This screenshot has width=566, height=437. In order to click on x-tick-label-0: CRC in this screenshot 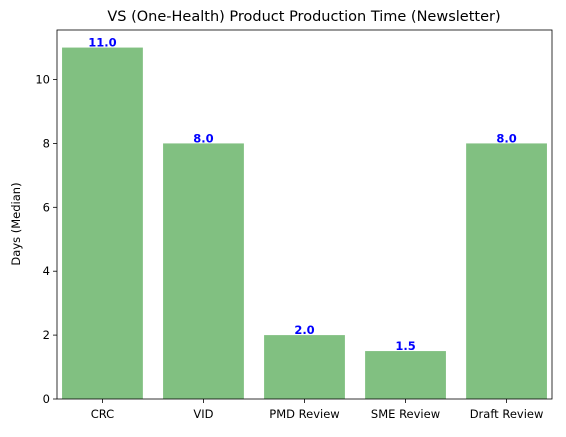, I will do `click(102, 414)`.